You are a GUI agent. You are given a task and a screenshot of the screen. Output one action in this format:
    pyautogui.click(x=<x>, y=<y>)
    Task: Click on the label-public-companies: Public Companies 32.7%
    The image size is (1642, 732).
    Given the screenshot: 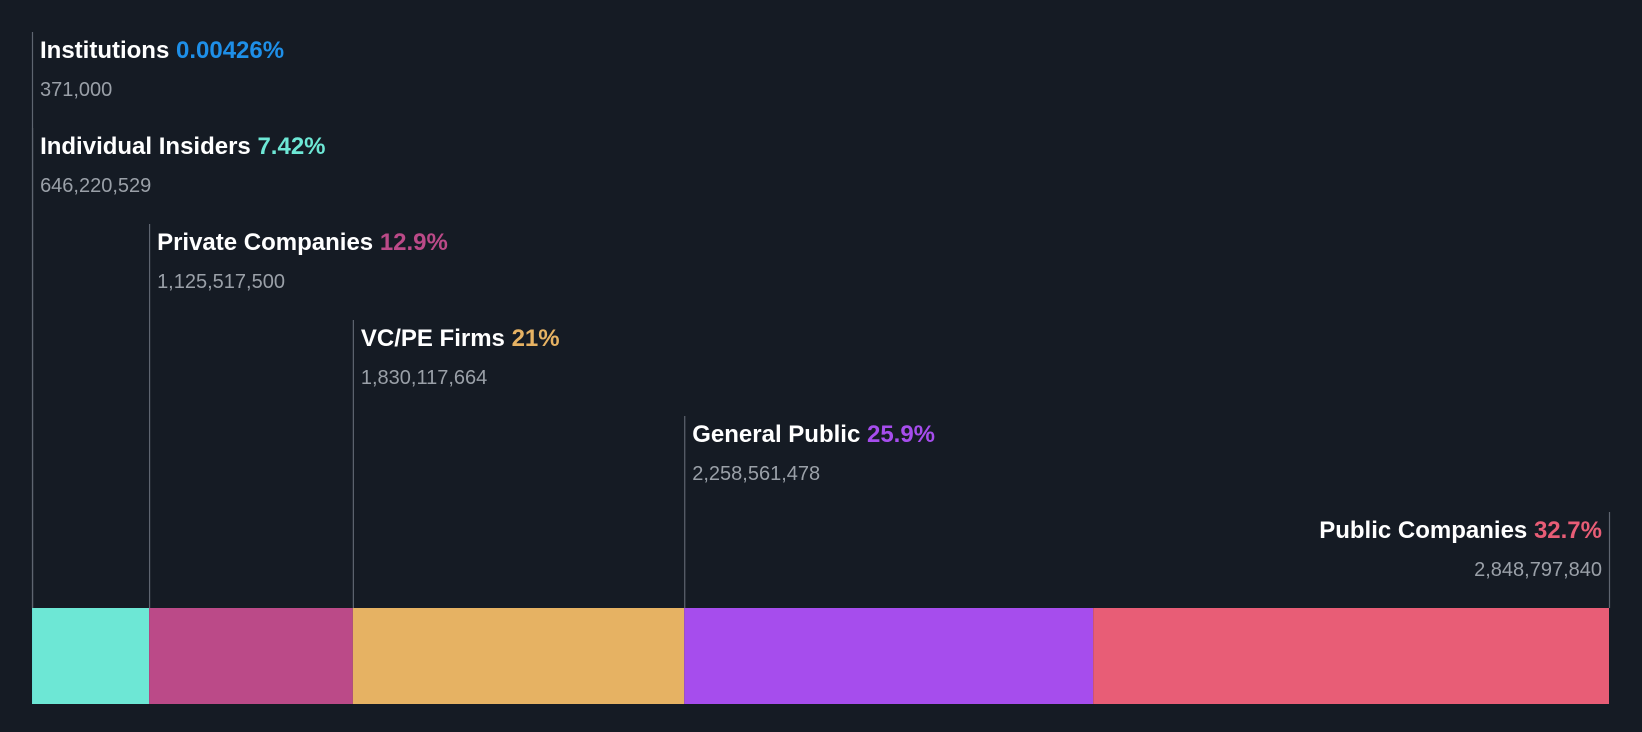 What is the action you would take?
    pyautogui.click(x=1460, y=530)
    